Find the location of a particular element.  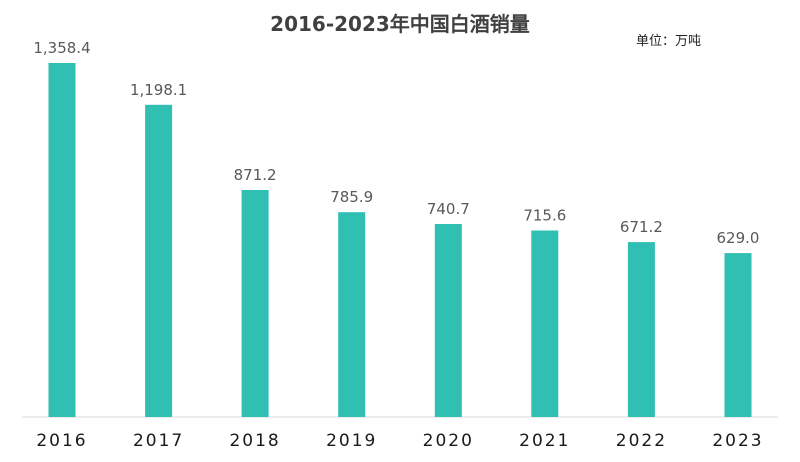

value-label-2018: 871.2 is located at coordinates (255, 175).